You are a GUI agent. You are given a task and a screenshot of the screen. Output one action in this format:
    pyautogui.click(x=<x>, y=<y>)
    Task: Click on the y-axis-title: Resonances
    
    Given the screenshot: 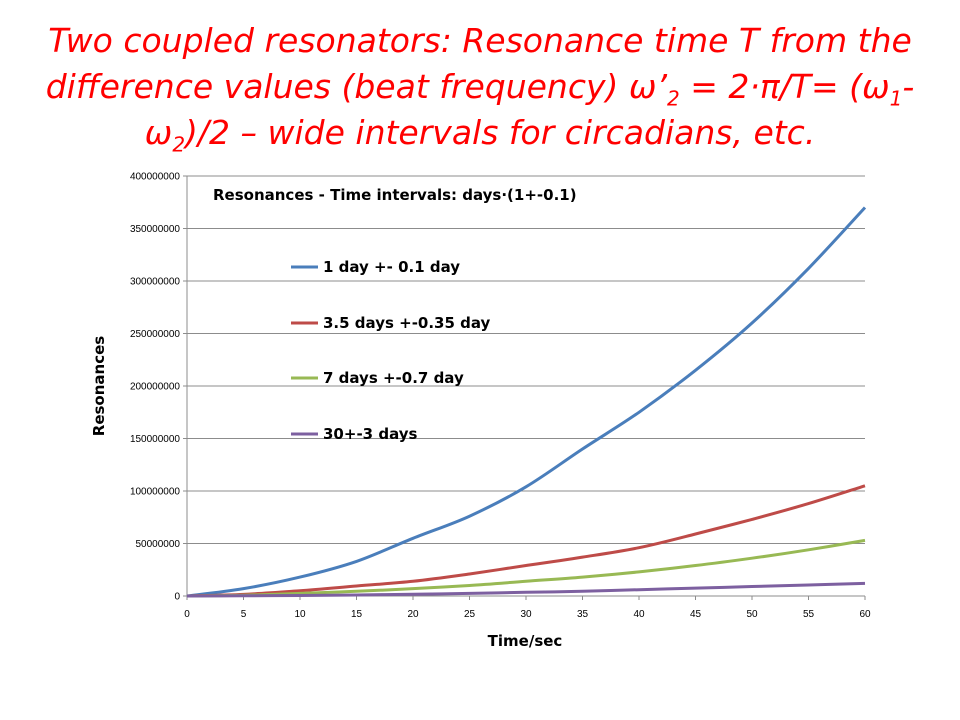 What is the action you would take?
    pyautogui.click(x=99, y=386)
    